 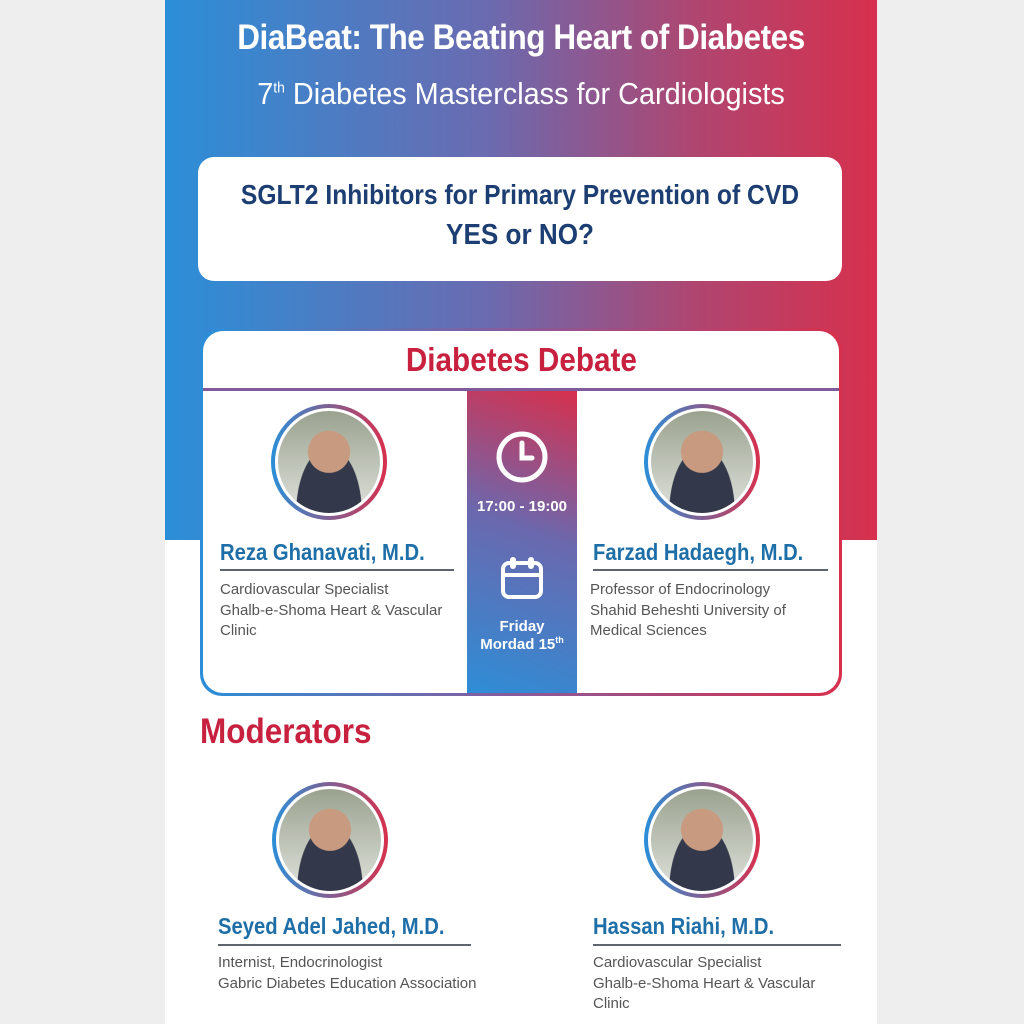 I want to click on moderator-photo-jahed, so click(x=330, y=840).